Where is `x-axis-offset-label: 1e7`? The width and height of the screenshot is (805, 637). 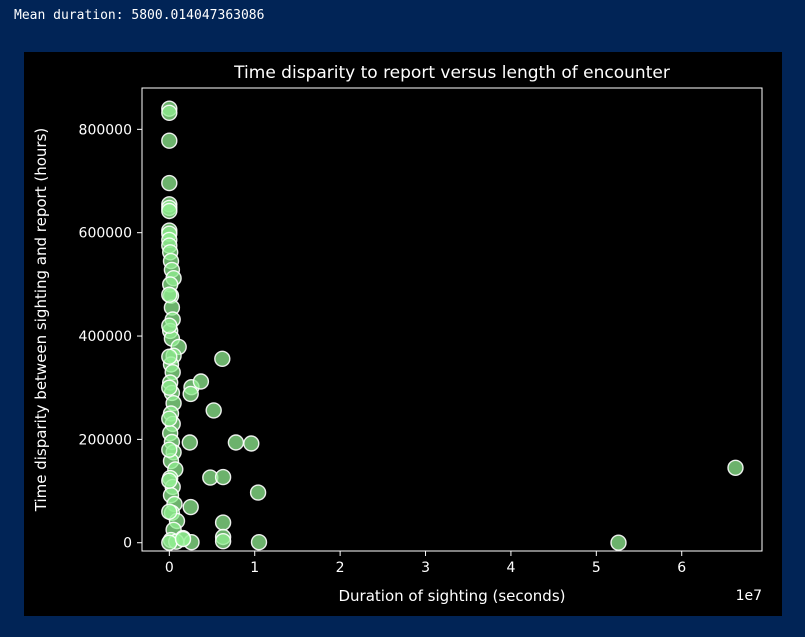 x-axis-offset-label: 1e7 is located at coordinates (749, 596).